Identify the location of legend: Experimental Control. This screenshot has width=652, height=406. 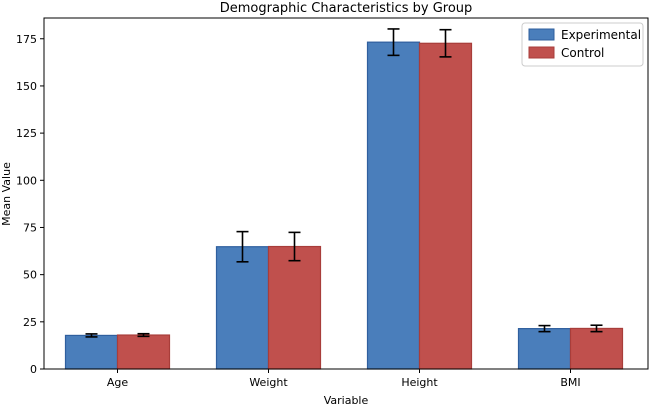
(582, 44).